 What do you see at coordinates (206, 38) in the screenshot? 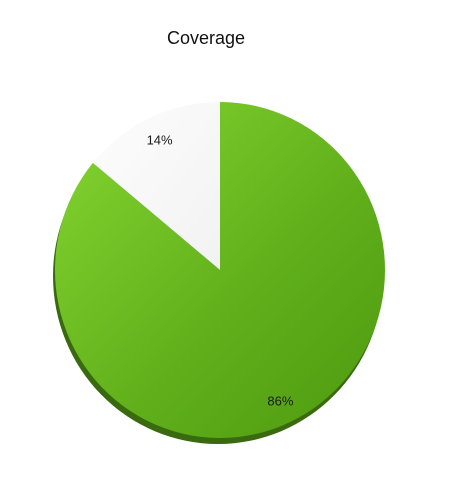
I see `chart-title: Coverage` at bounding box center [206, 38].